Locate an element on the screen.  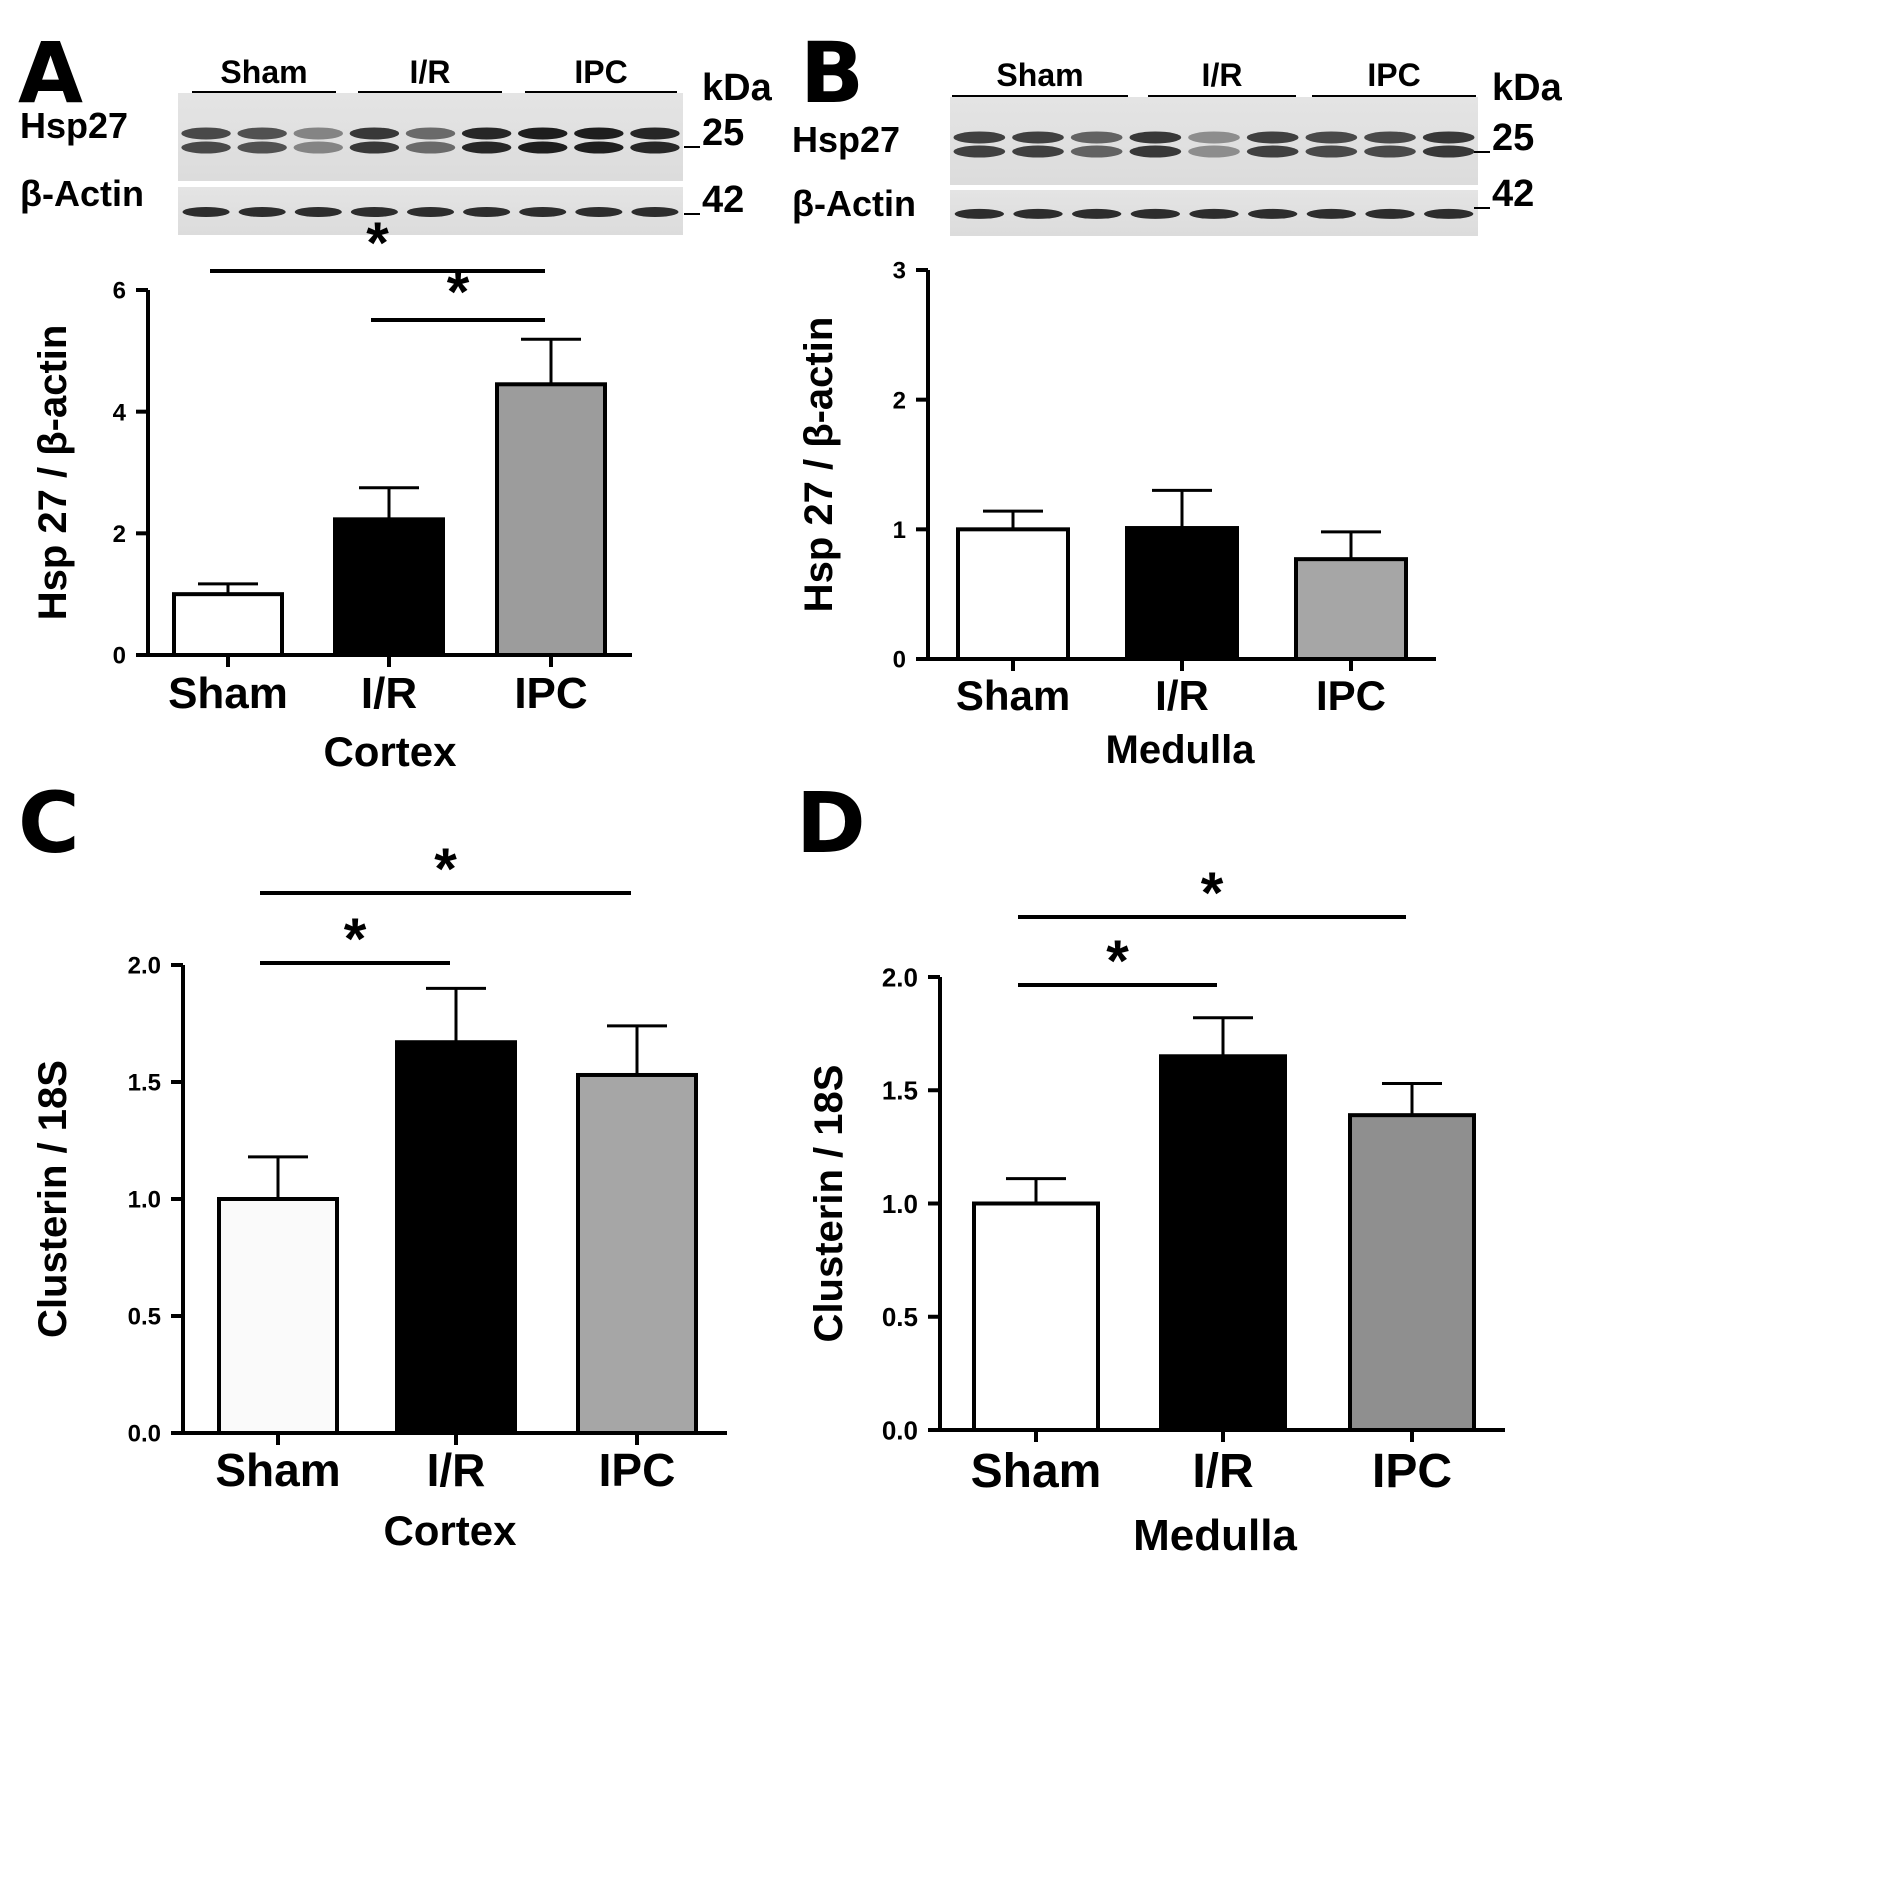
y-tick-label: 3 is located at coordinates (899, 271).